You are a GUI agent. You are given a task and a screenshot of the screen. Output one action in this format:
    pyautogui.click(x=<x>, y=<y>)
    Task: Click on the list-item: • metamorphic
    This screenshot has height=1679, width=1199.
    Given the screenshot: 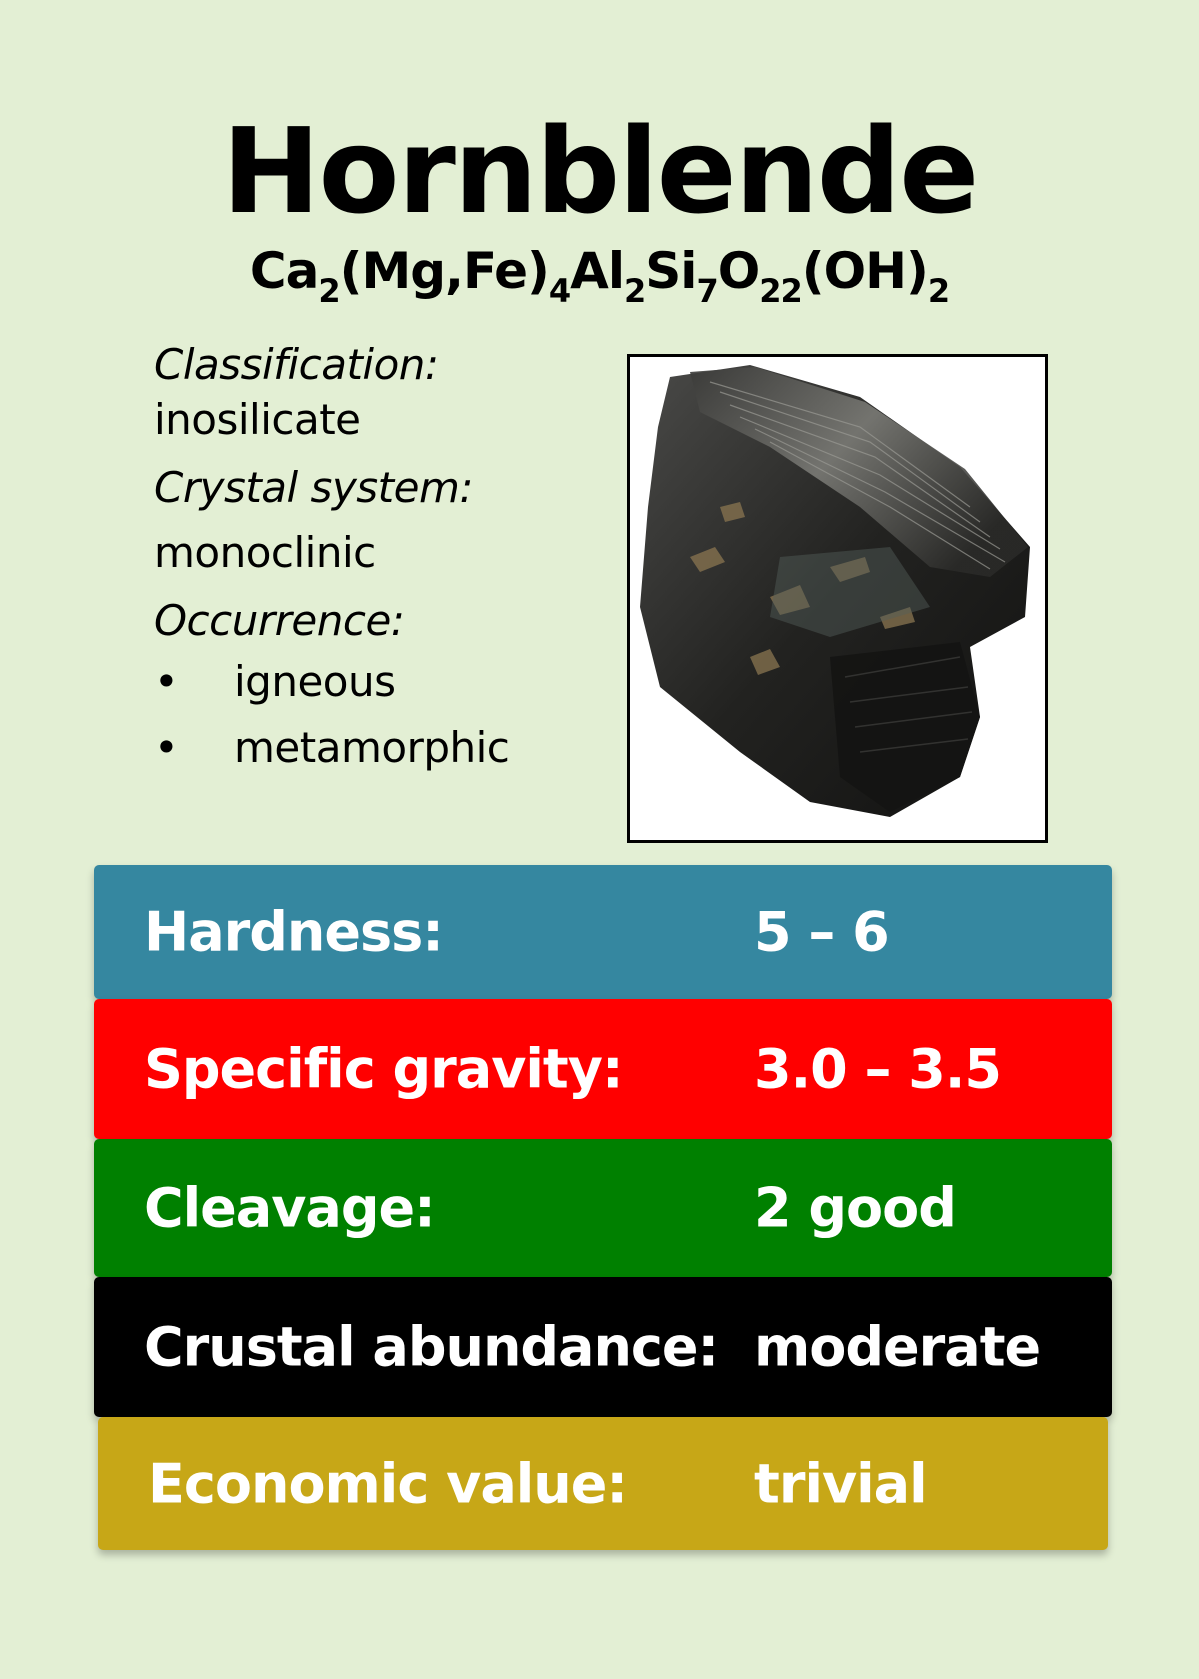 What is the action you would take?
    pyautogui.click(x=374, y=748)
    